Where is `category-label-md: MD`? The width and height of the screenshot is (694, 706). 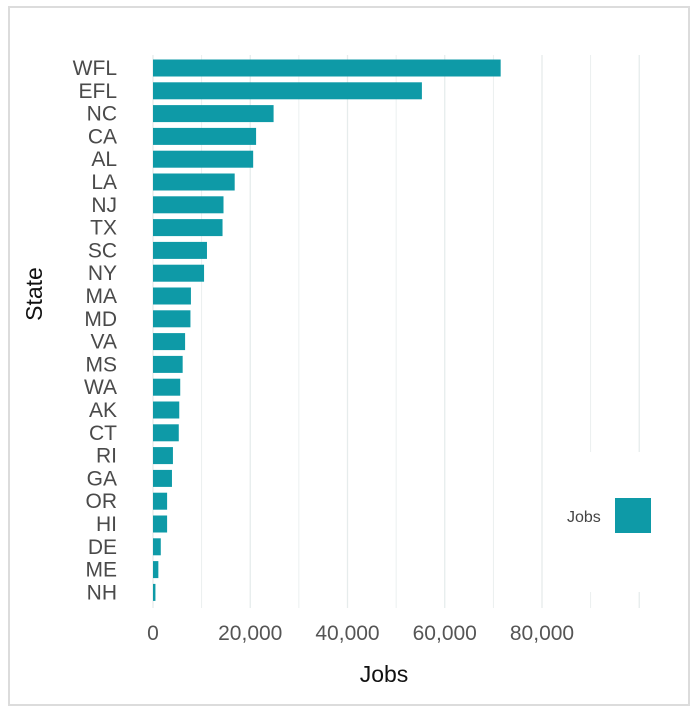
category-label-md: MD is located at coordinates (100, 319).